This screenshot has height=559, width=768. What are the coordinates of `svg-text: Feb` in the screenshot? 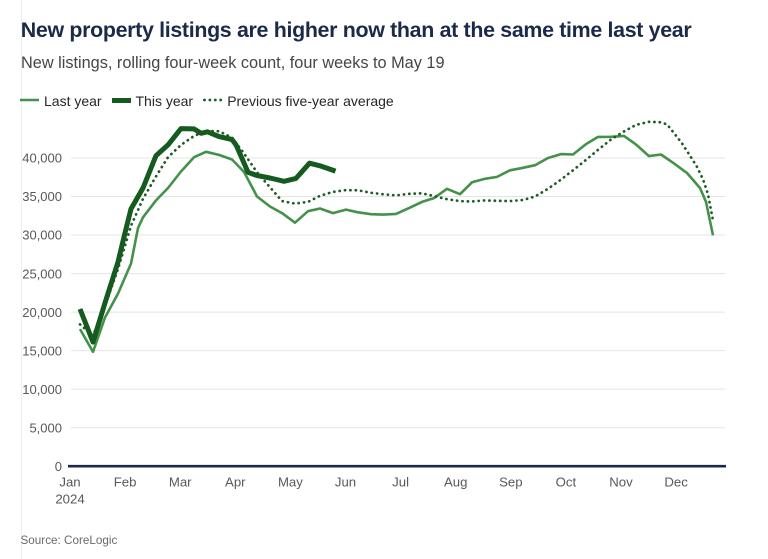 It's located at (125, 481).